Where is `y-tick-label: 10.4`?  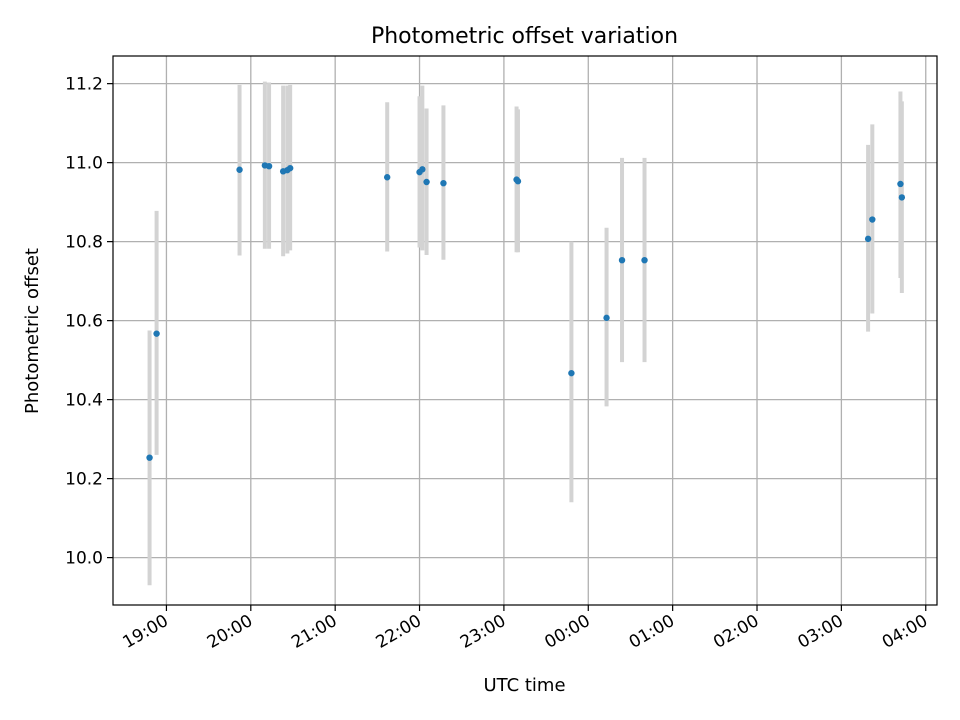 y-tick-label: 10.4 is located at coordinates (84, 401).